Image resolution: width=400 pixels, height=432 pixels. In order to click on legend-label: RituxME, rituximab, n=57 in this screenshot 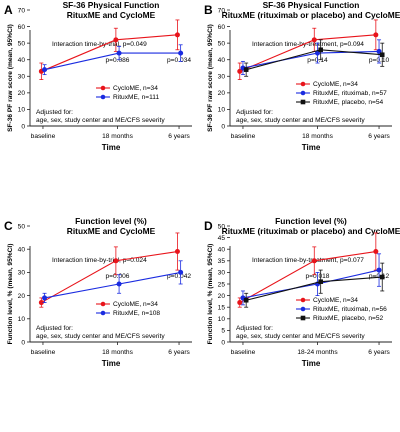, I will do `click(350, 93)`.